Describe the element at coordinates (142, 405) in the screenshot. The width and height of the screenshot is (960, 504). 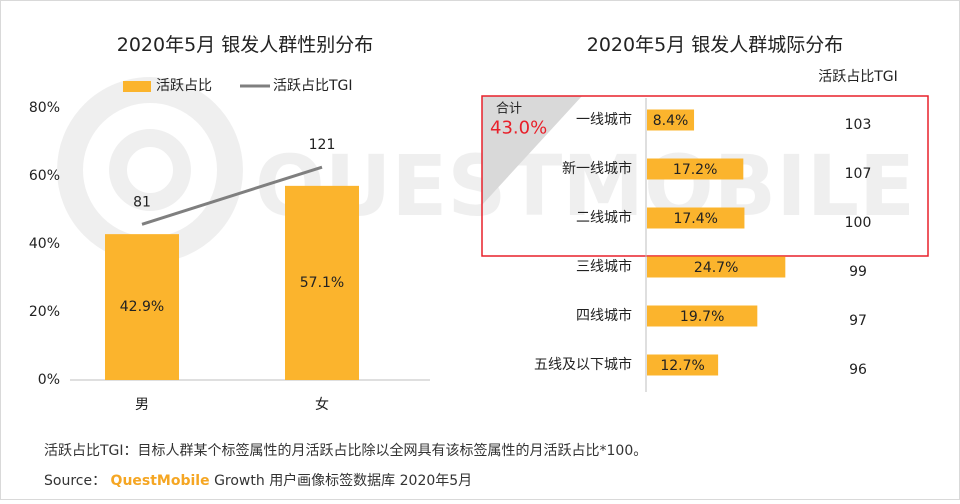
I see `x-tick-label: 男` at that location.